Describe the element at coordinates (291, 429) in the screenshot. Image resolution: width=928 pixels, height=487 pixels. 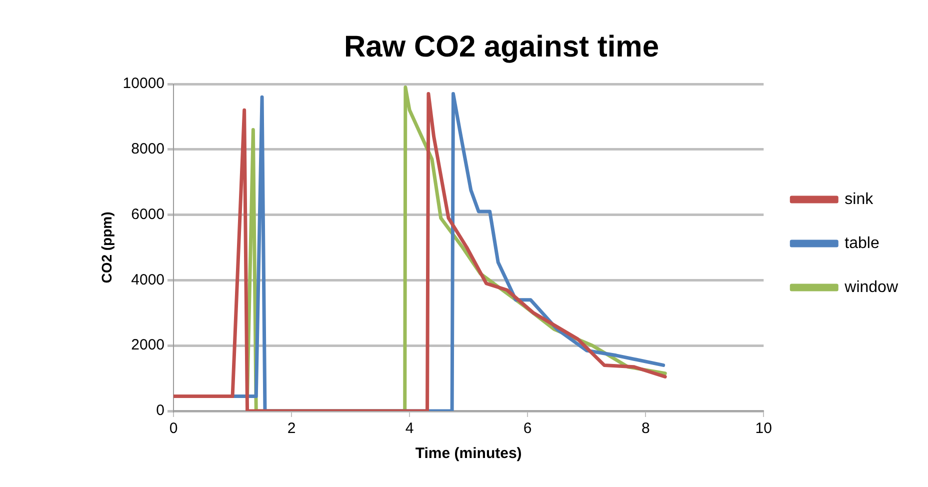
I see `x-tick-label: 2` at that location.